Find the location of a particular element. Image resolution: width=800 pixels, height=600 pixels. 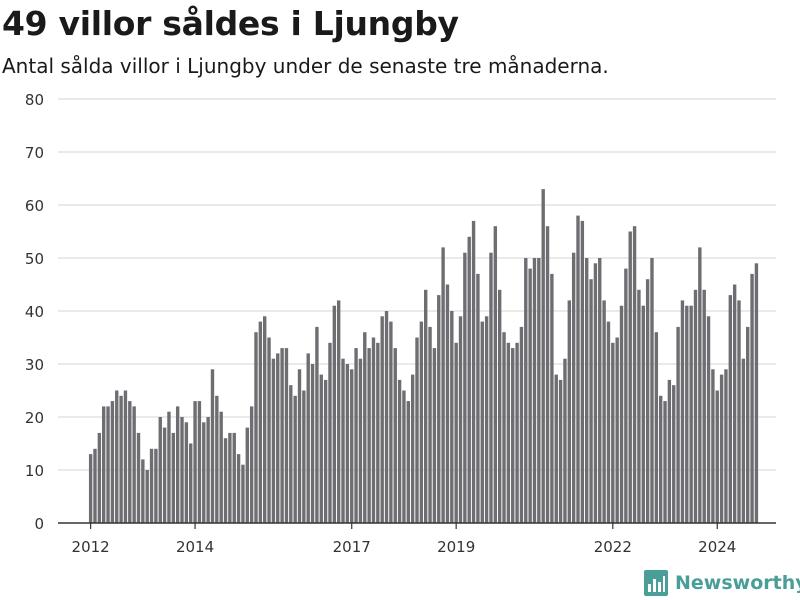

y-tick-label: 10 is located at coordinates (34, 471).